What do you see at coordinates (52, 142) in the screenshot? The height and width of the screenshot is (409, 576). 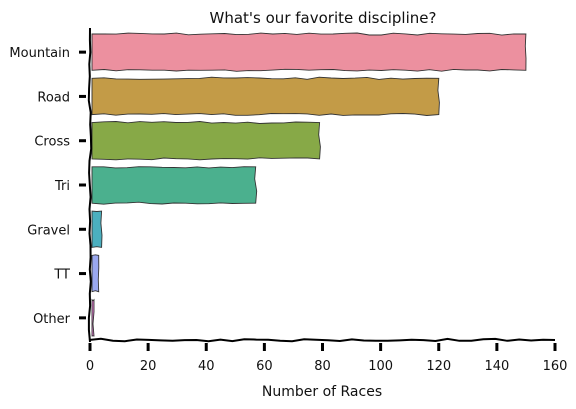 I see `y-tick-label: Cross` at bounding box center [52, 142].